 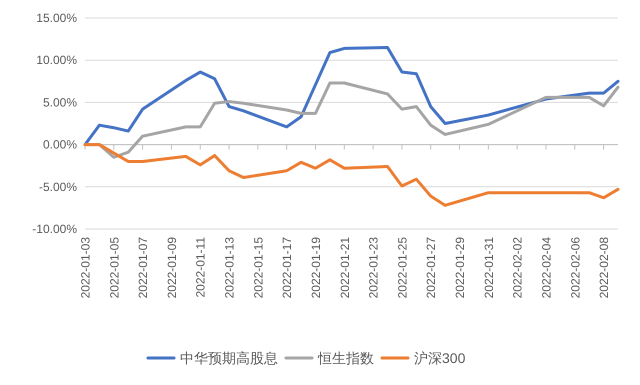 What do you see at coordinates (345, 358) in the screenshot?
I see `legend-label: 恒生指数` at bounding box center [345, 358].